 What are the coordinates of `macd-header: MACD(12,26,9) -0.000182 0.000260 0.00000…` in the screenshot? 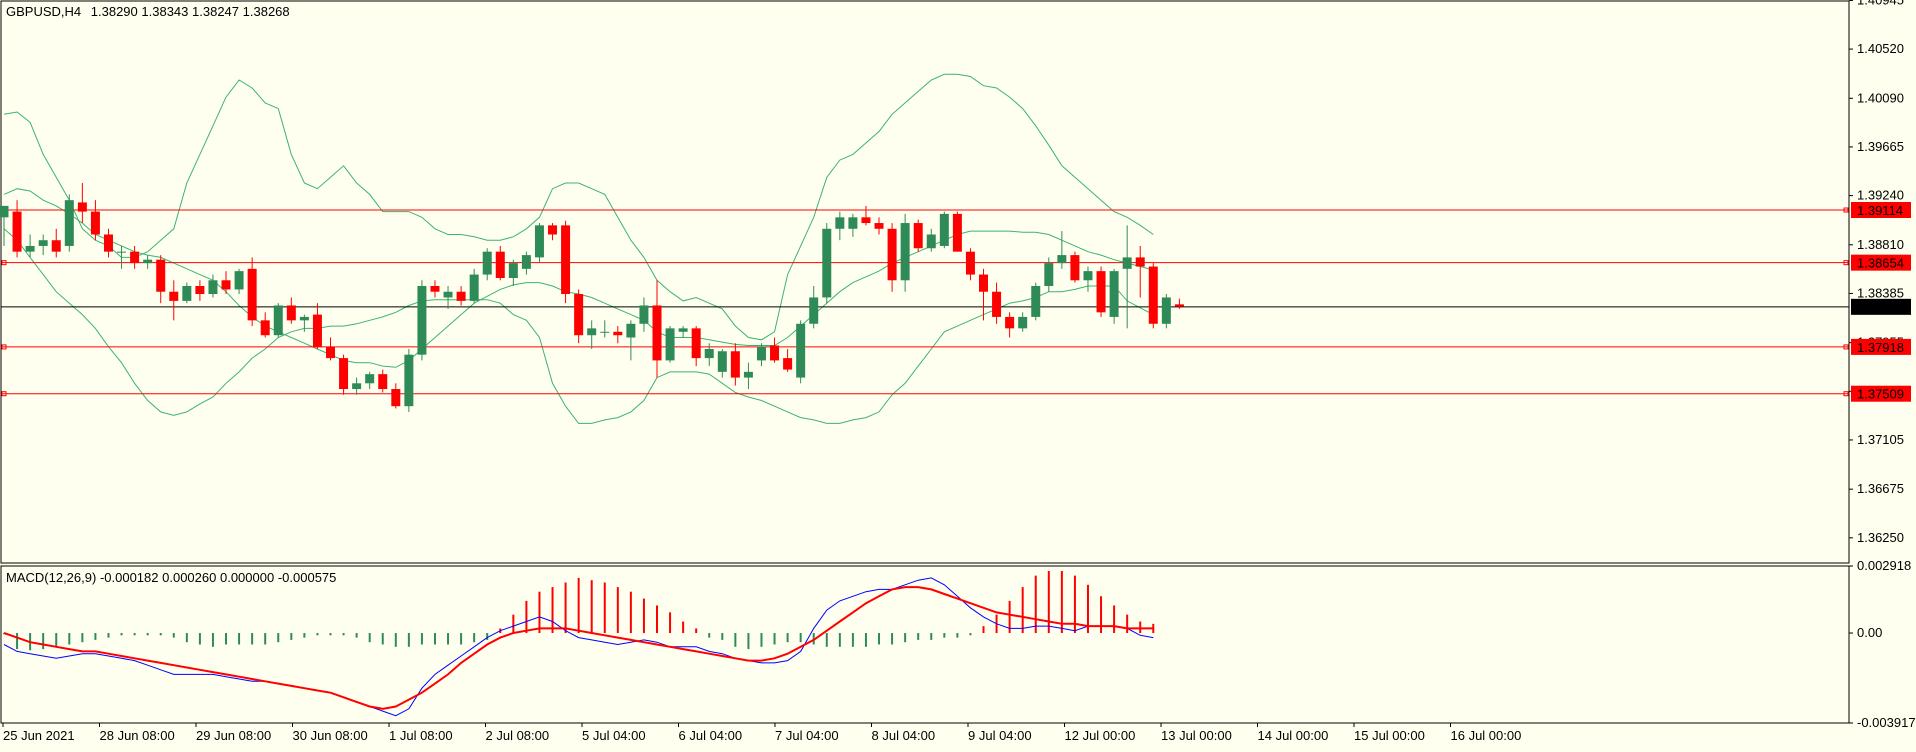 It's located at (171, 577).